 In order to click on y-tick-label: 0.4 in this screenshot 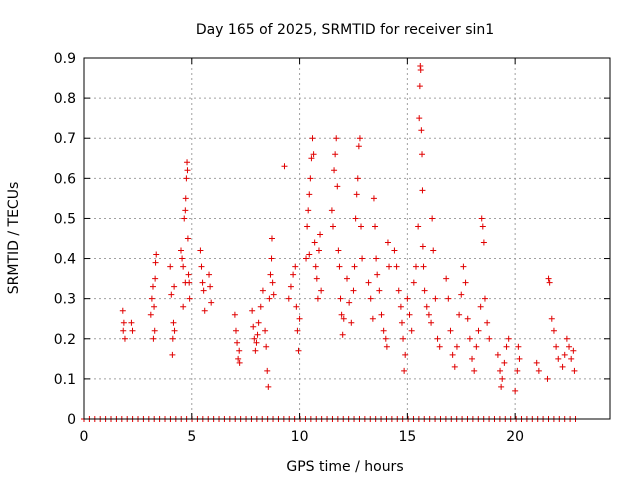, I will do `click(65, 260)`.